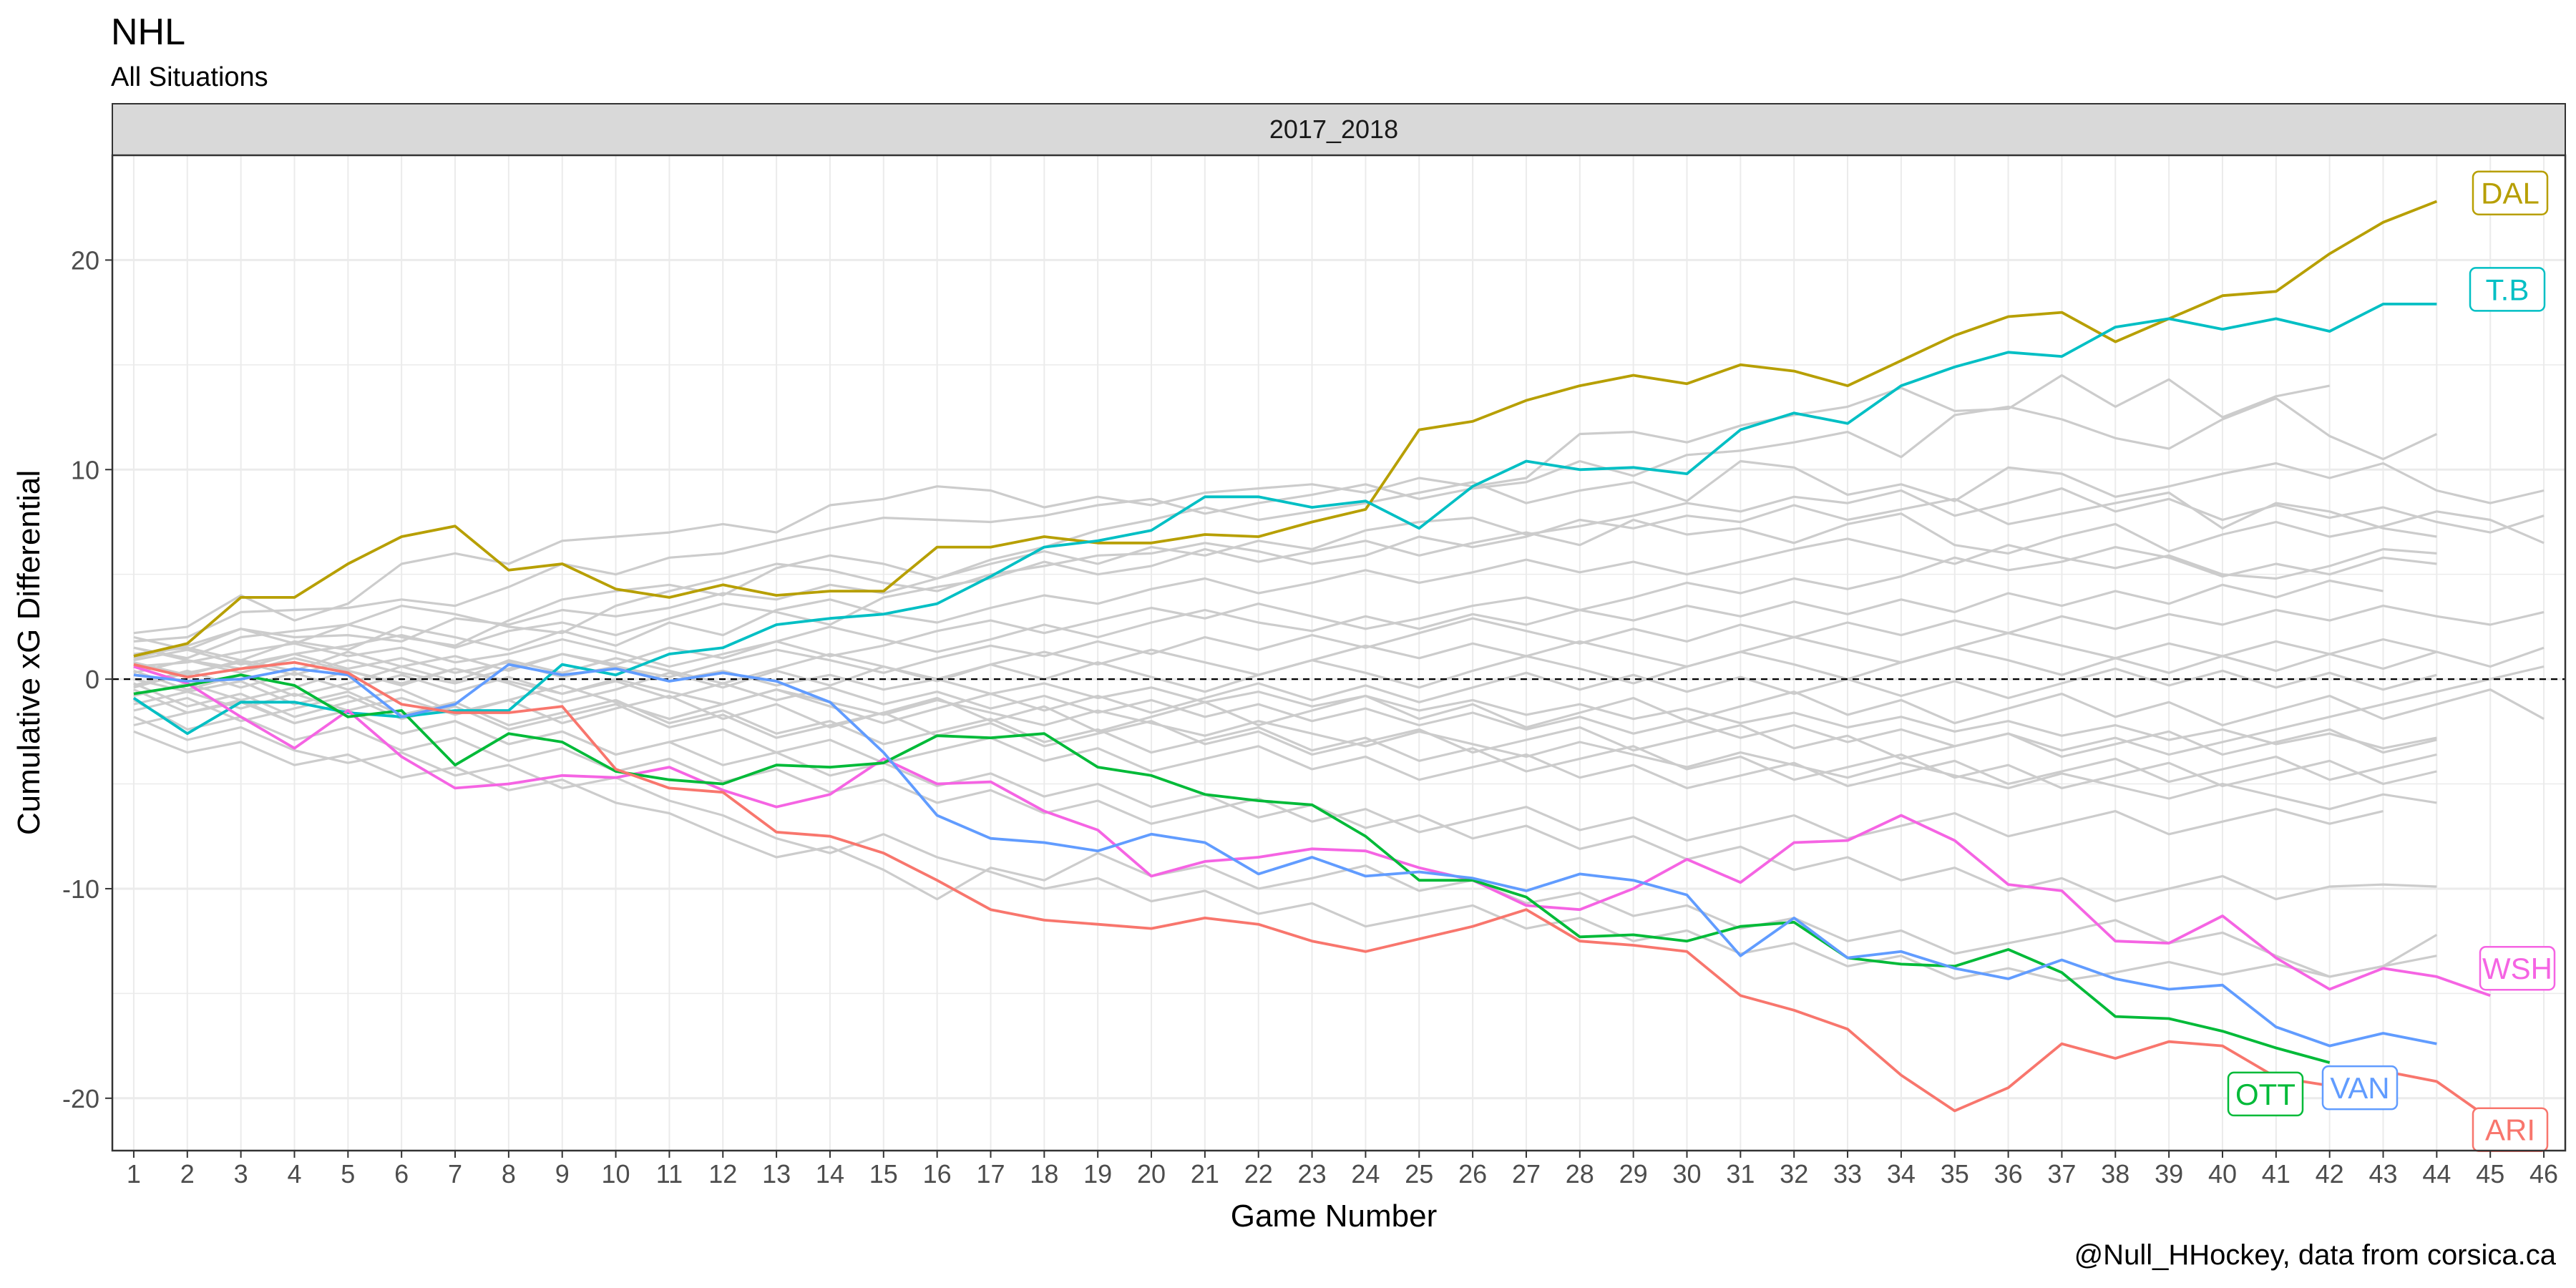 The height and width of the screenshot is (1288, 2576). I want to click on end-label-t-b: T.B, so click(2507, 289).